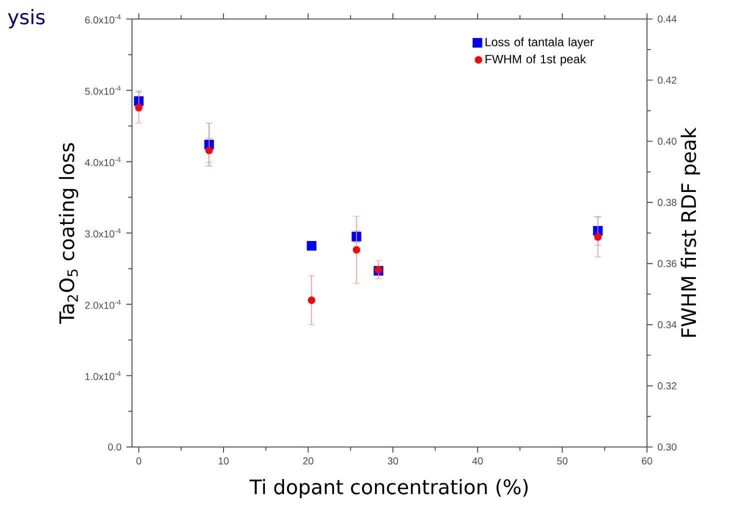  Describe the element at coordinates (115, 447) in the screenshot. I see `y-tick-label: 0.0` at that location.